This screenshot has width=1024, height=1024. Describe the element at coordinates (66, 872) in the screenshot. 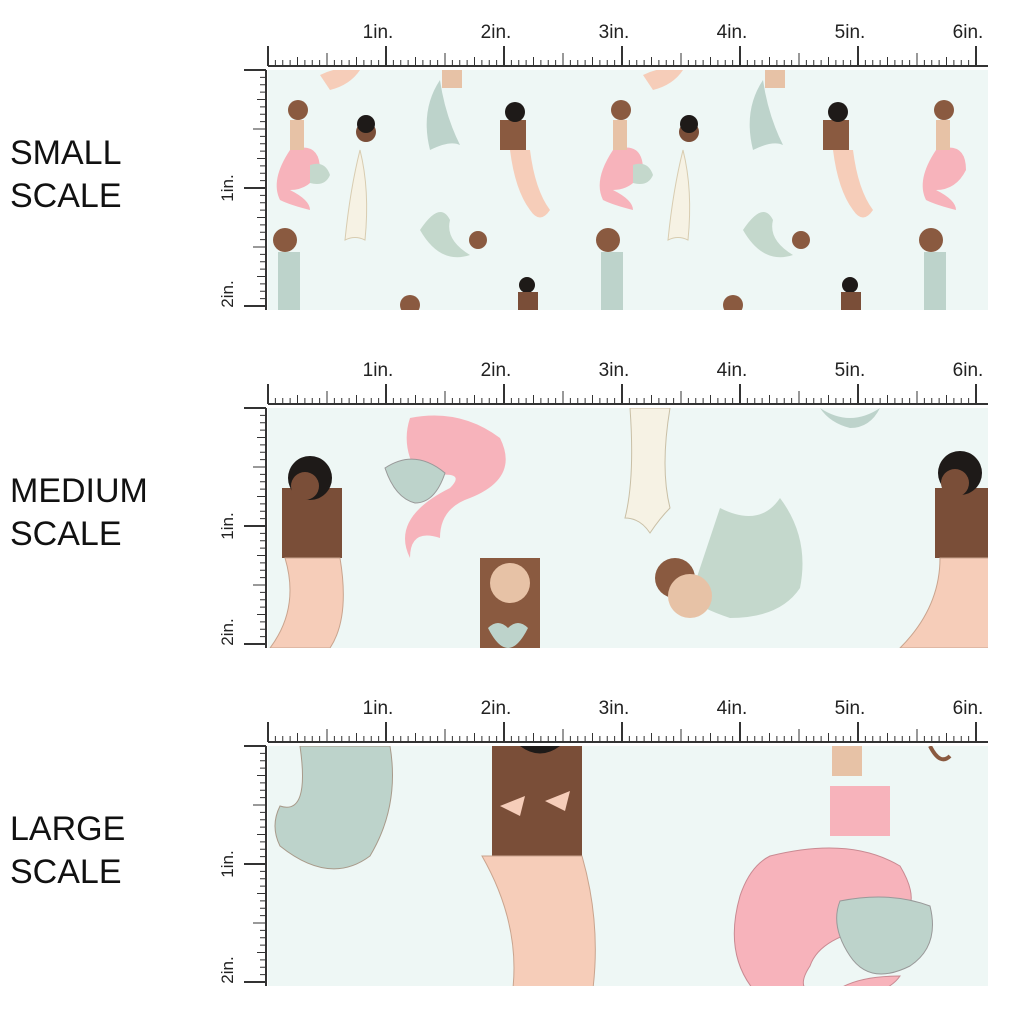

I see `large-scale-label-line2: SCALE` at that location.